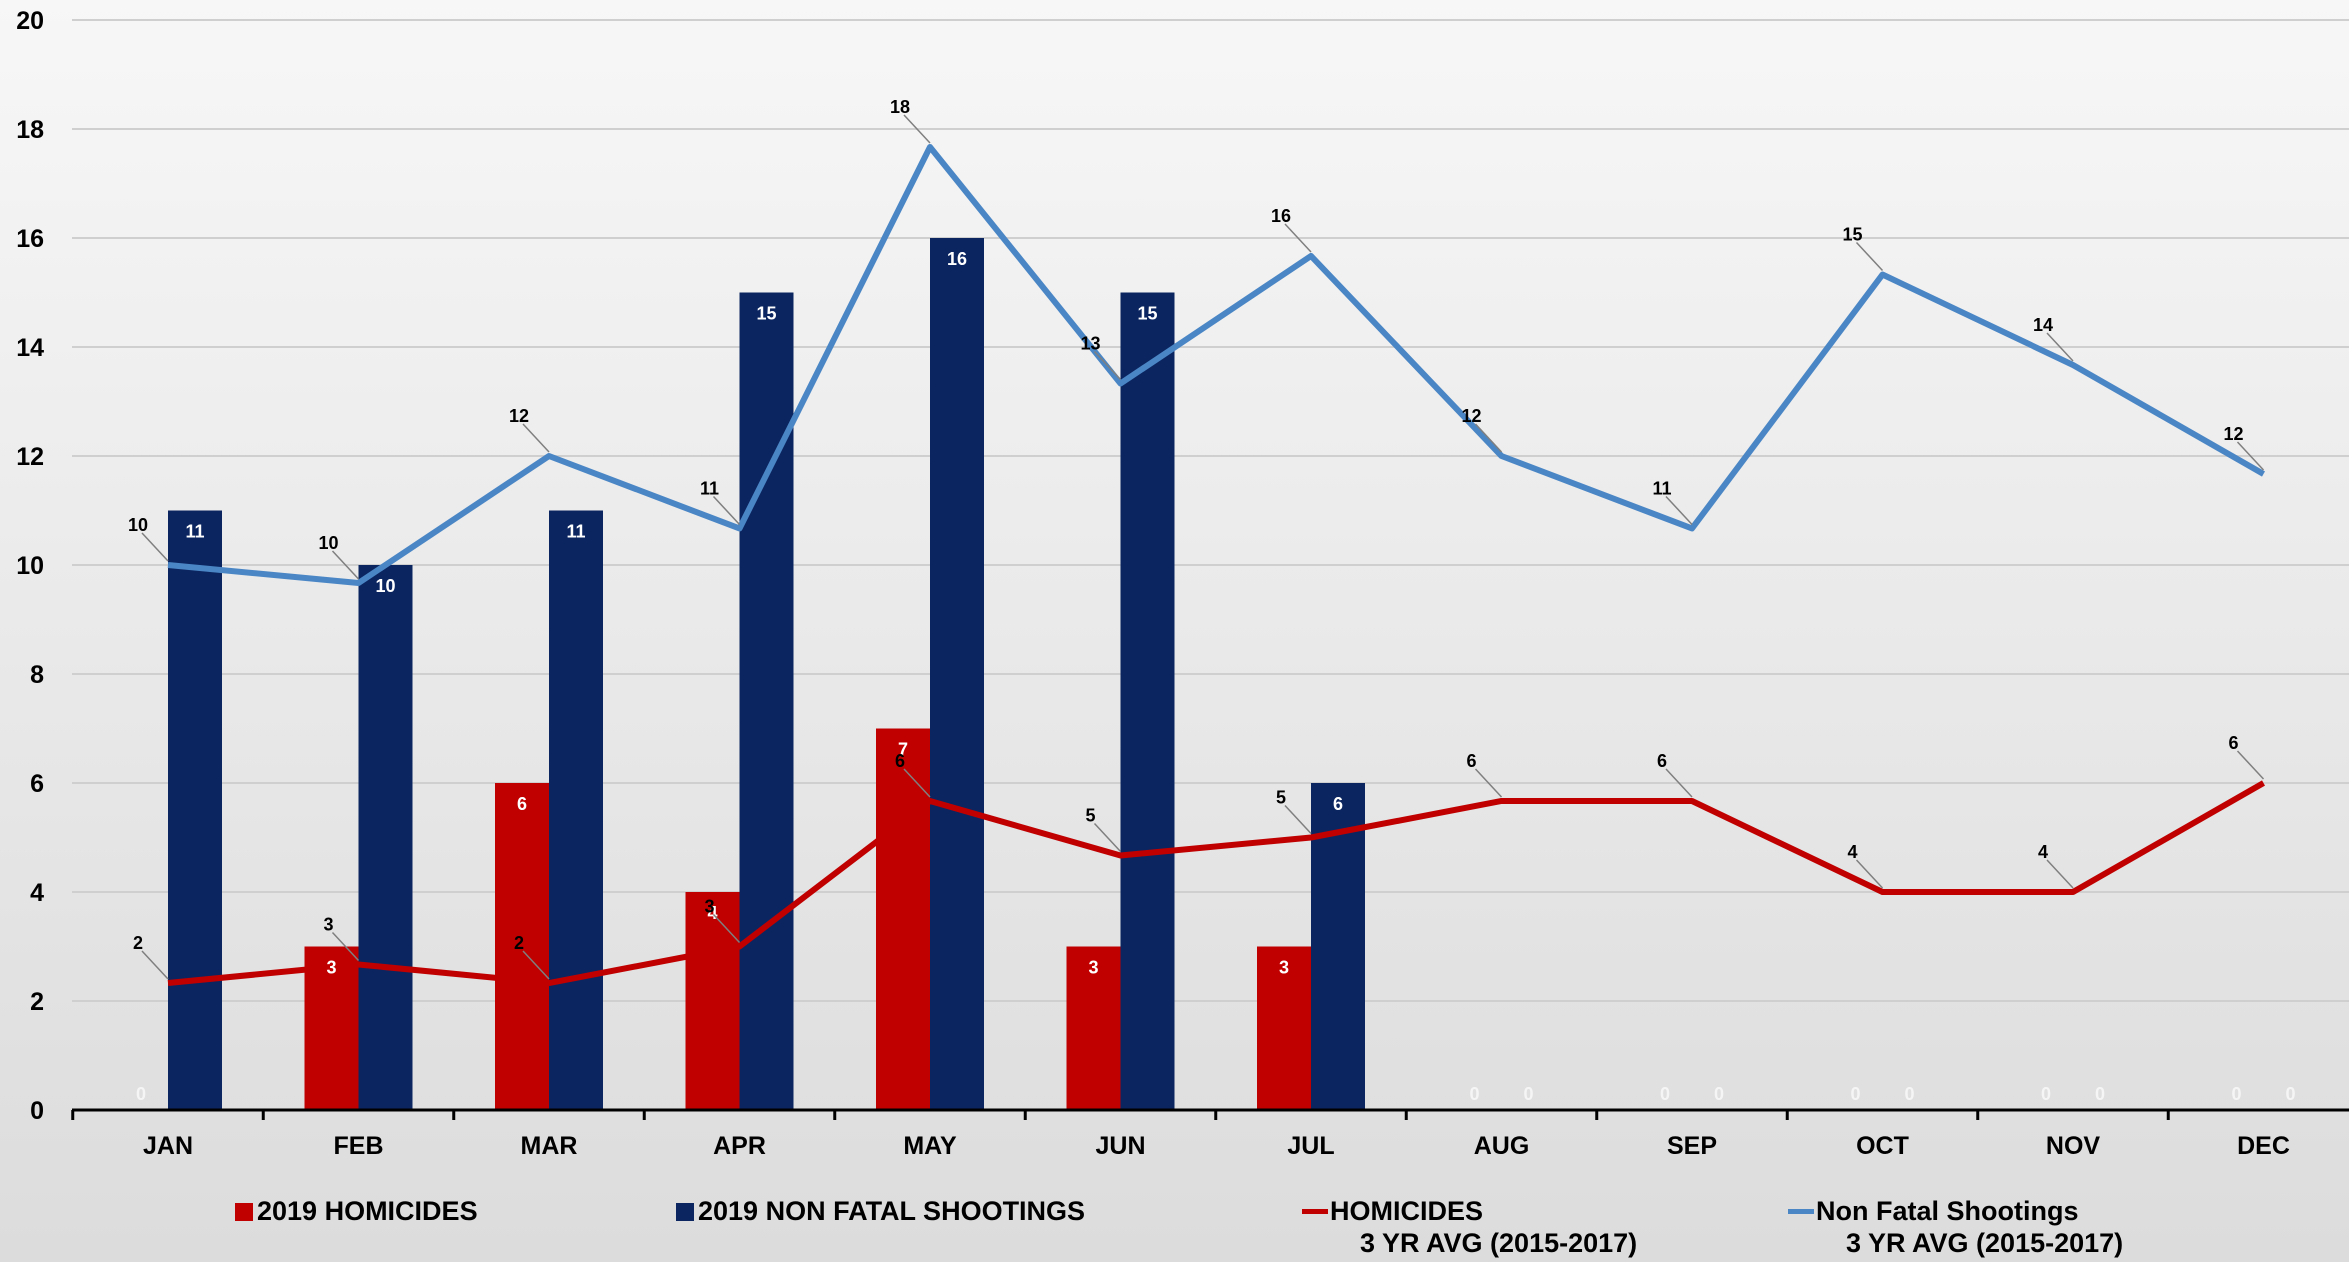  What do you see at coordinates (37, 675) in the screenshot?
I see `y-tick-label: 8` at bounding box center [37, 675].